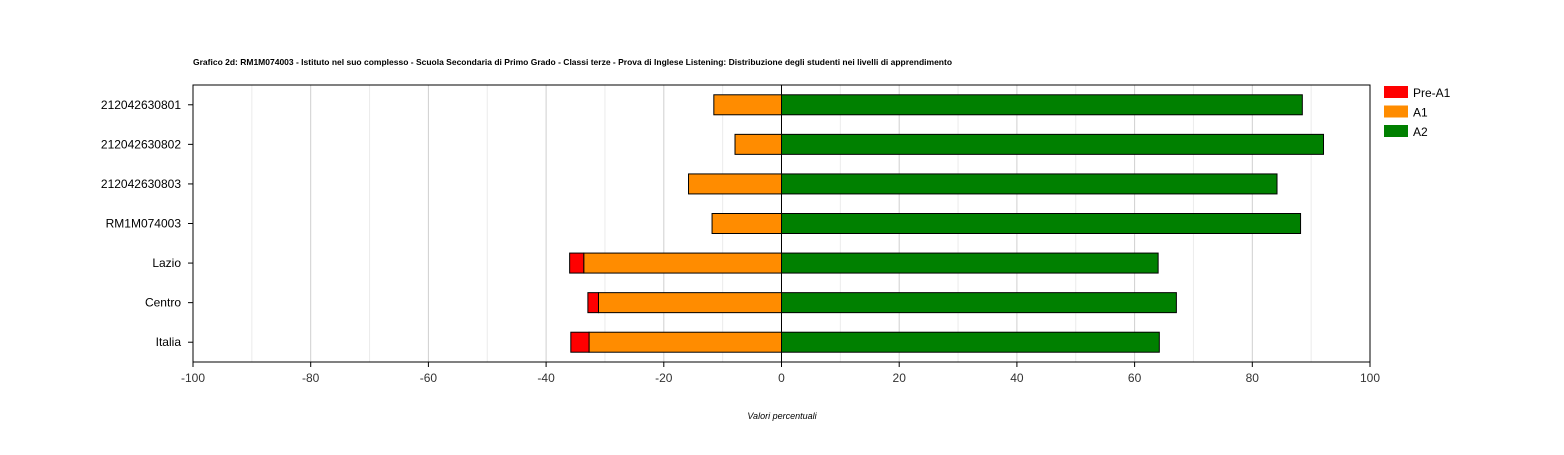  I want to click on category-label: Centro, so click(163, 303).